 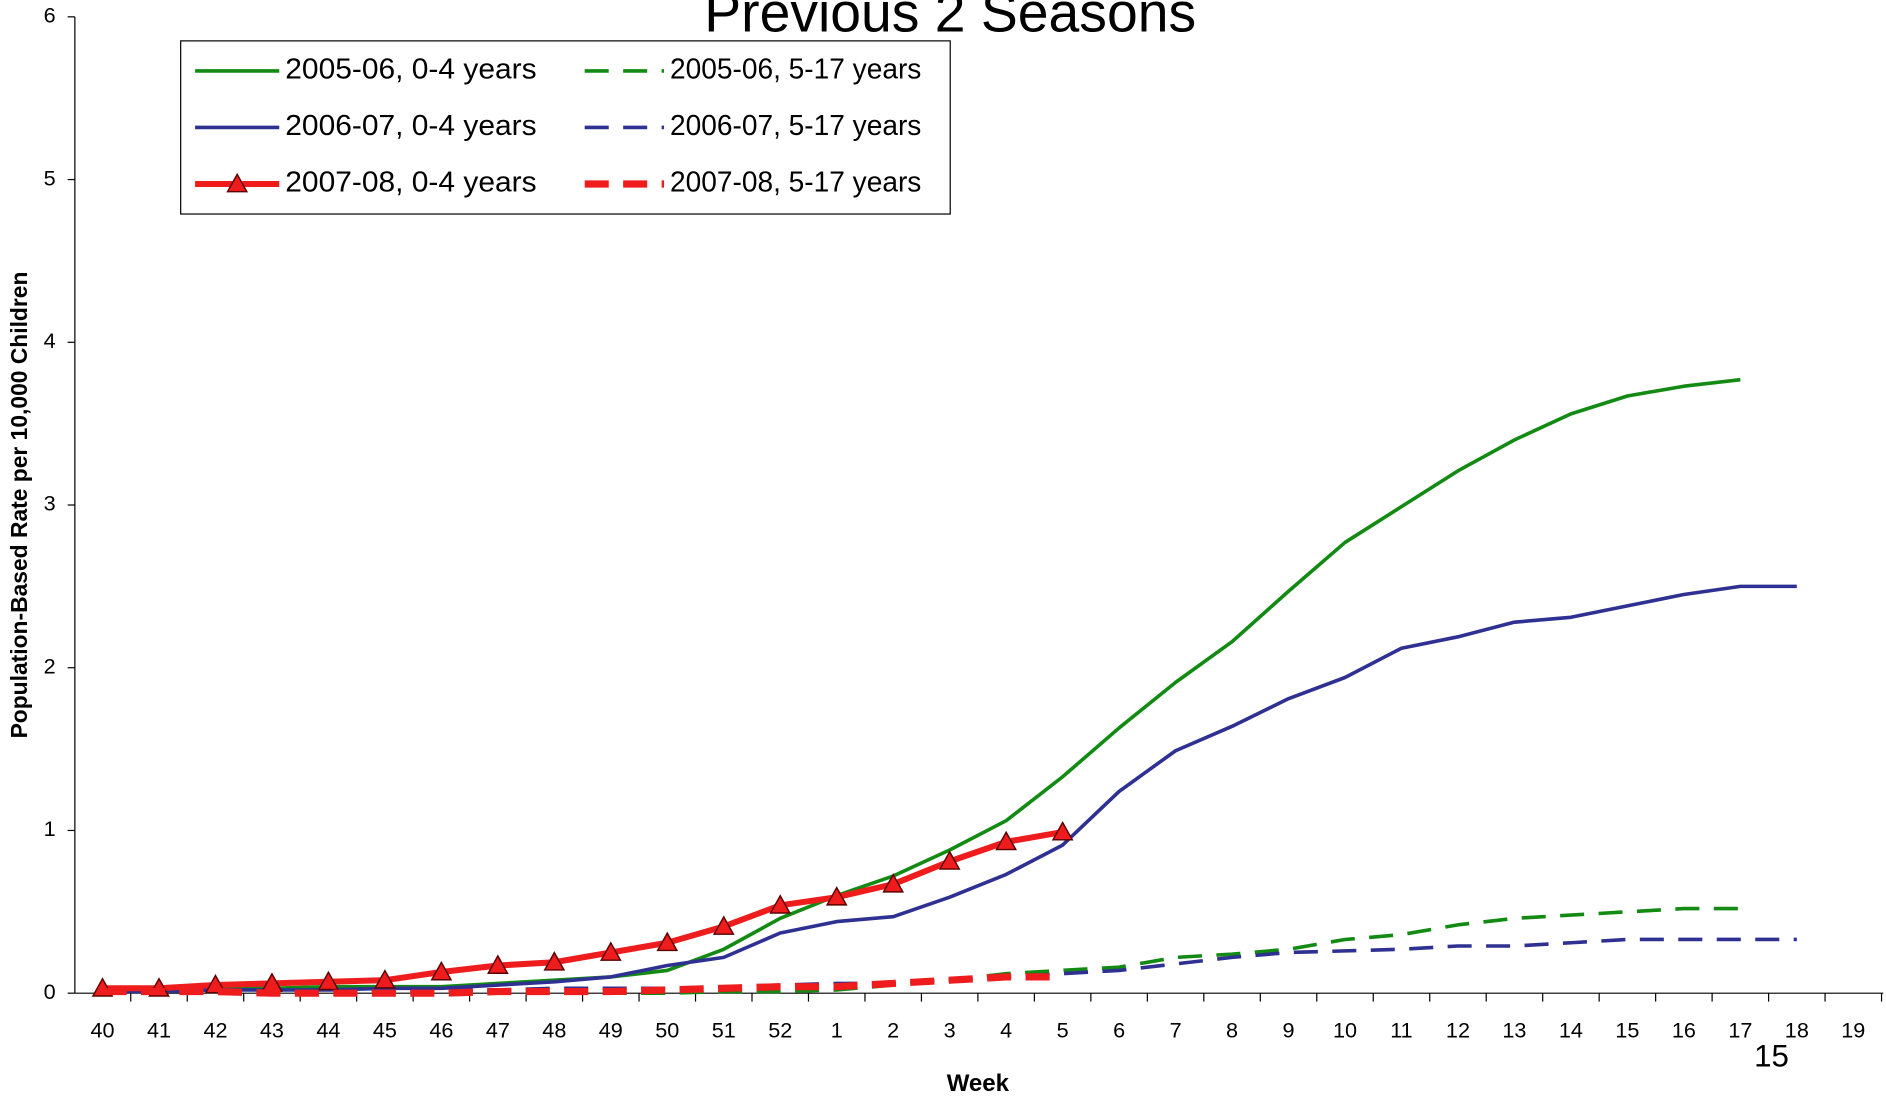 I want to click on x-tick-label: 42, so click(x=215, y=1029).